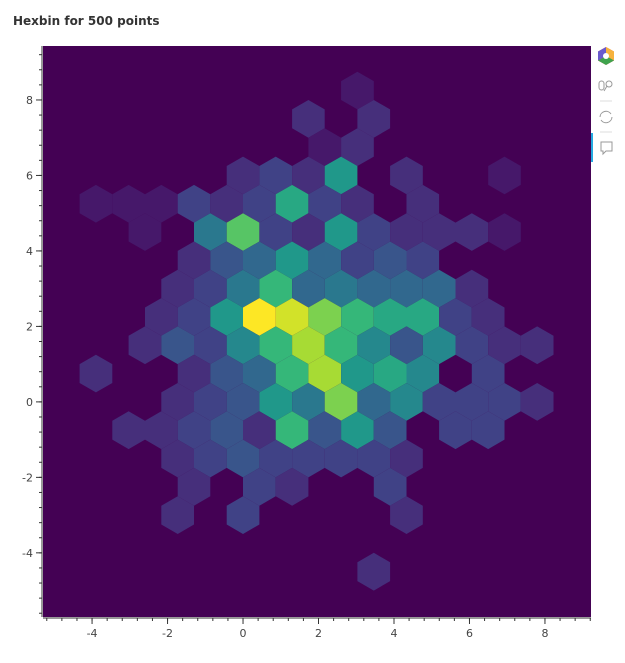 Image resolution: width=625 pixels, height=663 pixels. What do you see at coordinates (92, 633) in the screenshot?
I see `x-tick-label: -4` at bounding box center [92, 633].